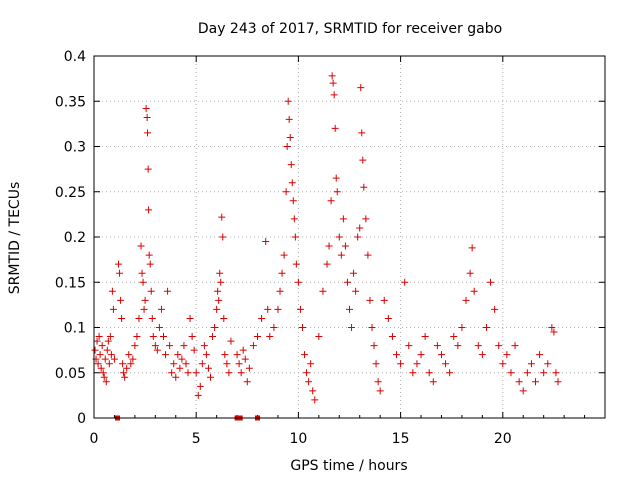 The height and width of the screenshot is (480, 640). Describe the element at coordinates (70, 193) in the screenshot. I see `y-tick-label: 0.25` at that location.